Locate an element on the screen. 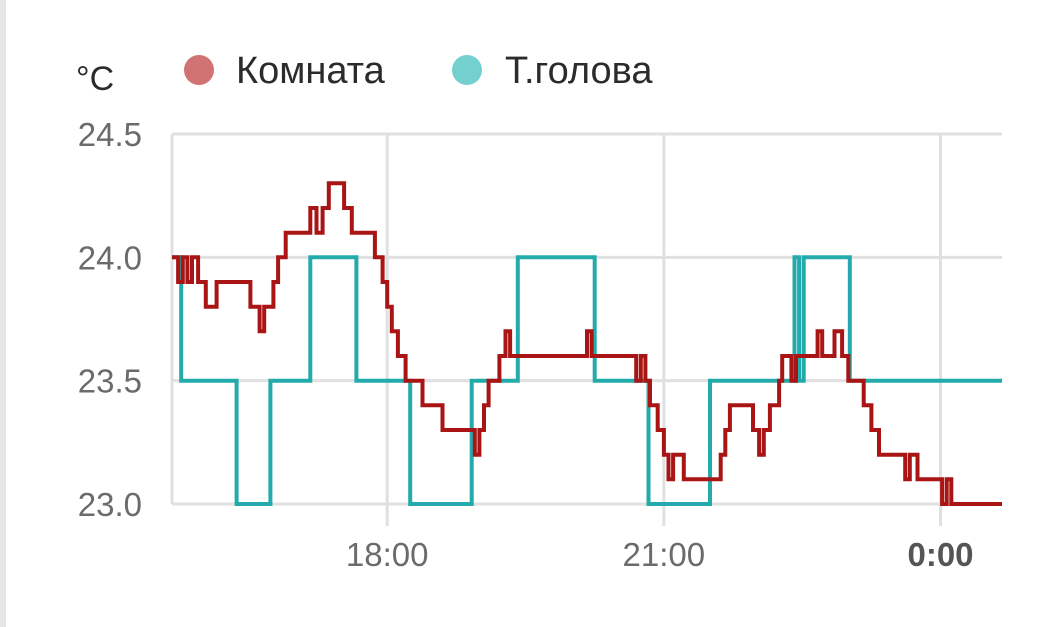 This screenshot has height=627, width=1060. x-tick-label: 0:00 is located at coordinates (940, 554).